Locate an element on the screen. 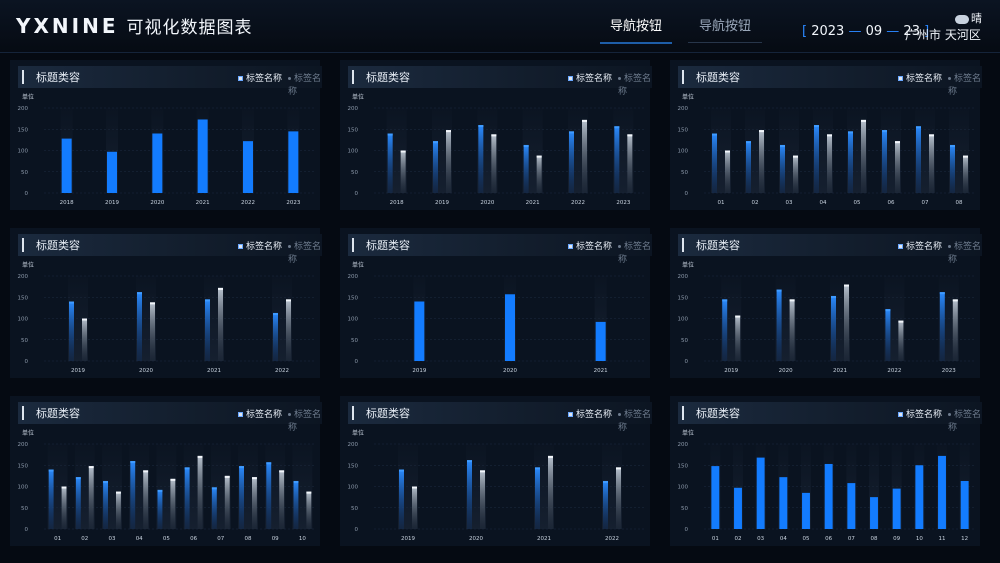  nav-button-1: 导航按钮 is located at coordinates (636, 31).